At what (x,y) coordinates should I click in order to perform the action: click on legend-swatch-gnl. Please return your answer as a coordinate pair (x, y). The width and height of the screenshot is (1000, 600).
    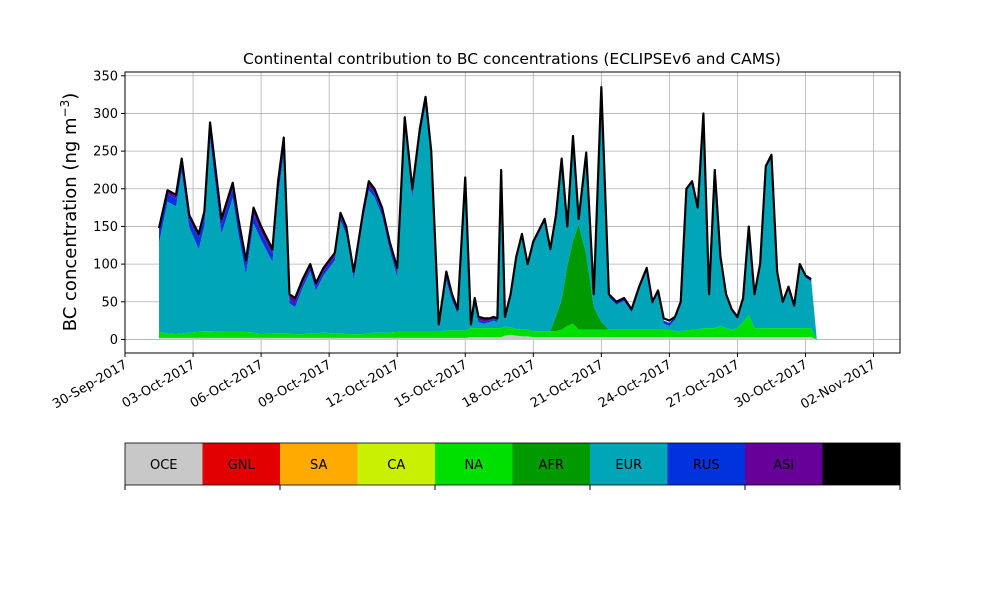
    Looking at the image, I should click on (241, 464).